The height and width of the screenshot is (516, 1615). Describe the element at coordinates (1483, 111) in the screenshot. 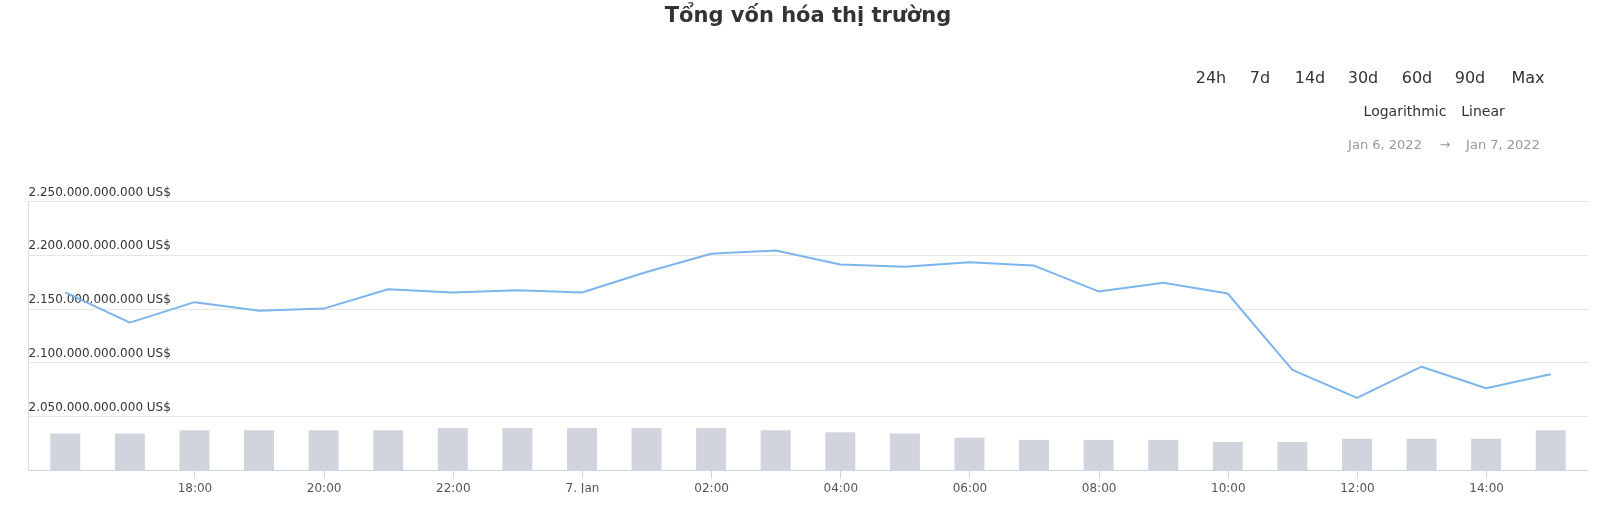

I see `text: Linear` at that location.